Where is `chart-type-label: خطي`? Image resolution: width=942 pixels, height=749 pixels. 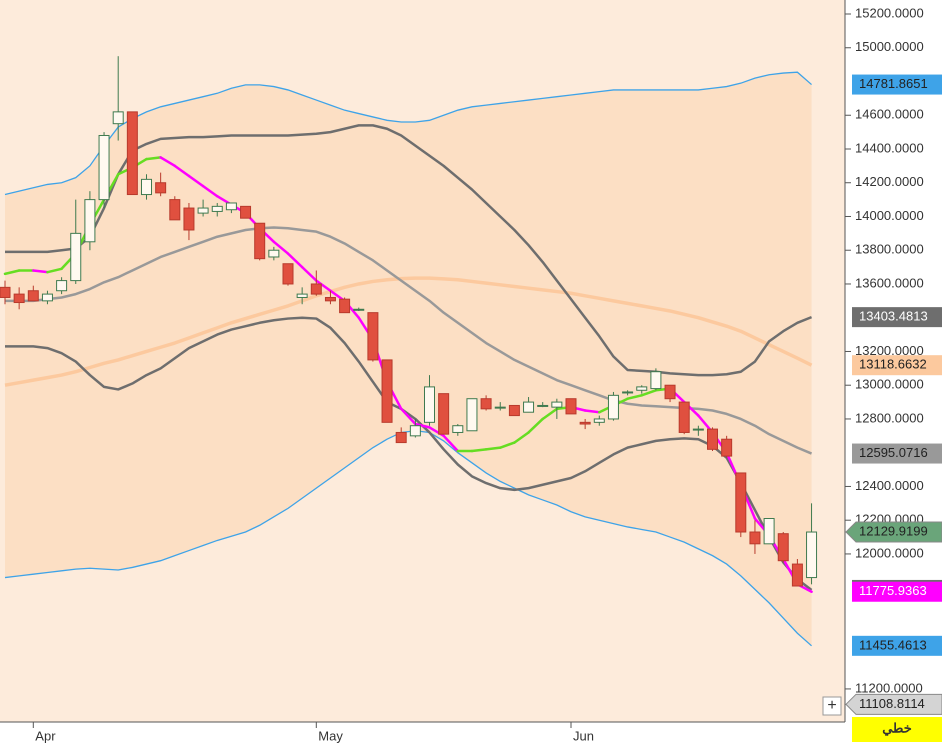
chart-type-label: خطي is located at coordinates (897, 728).